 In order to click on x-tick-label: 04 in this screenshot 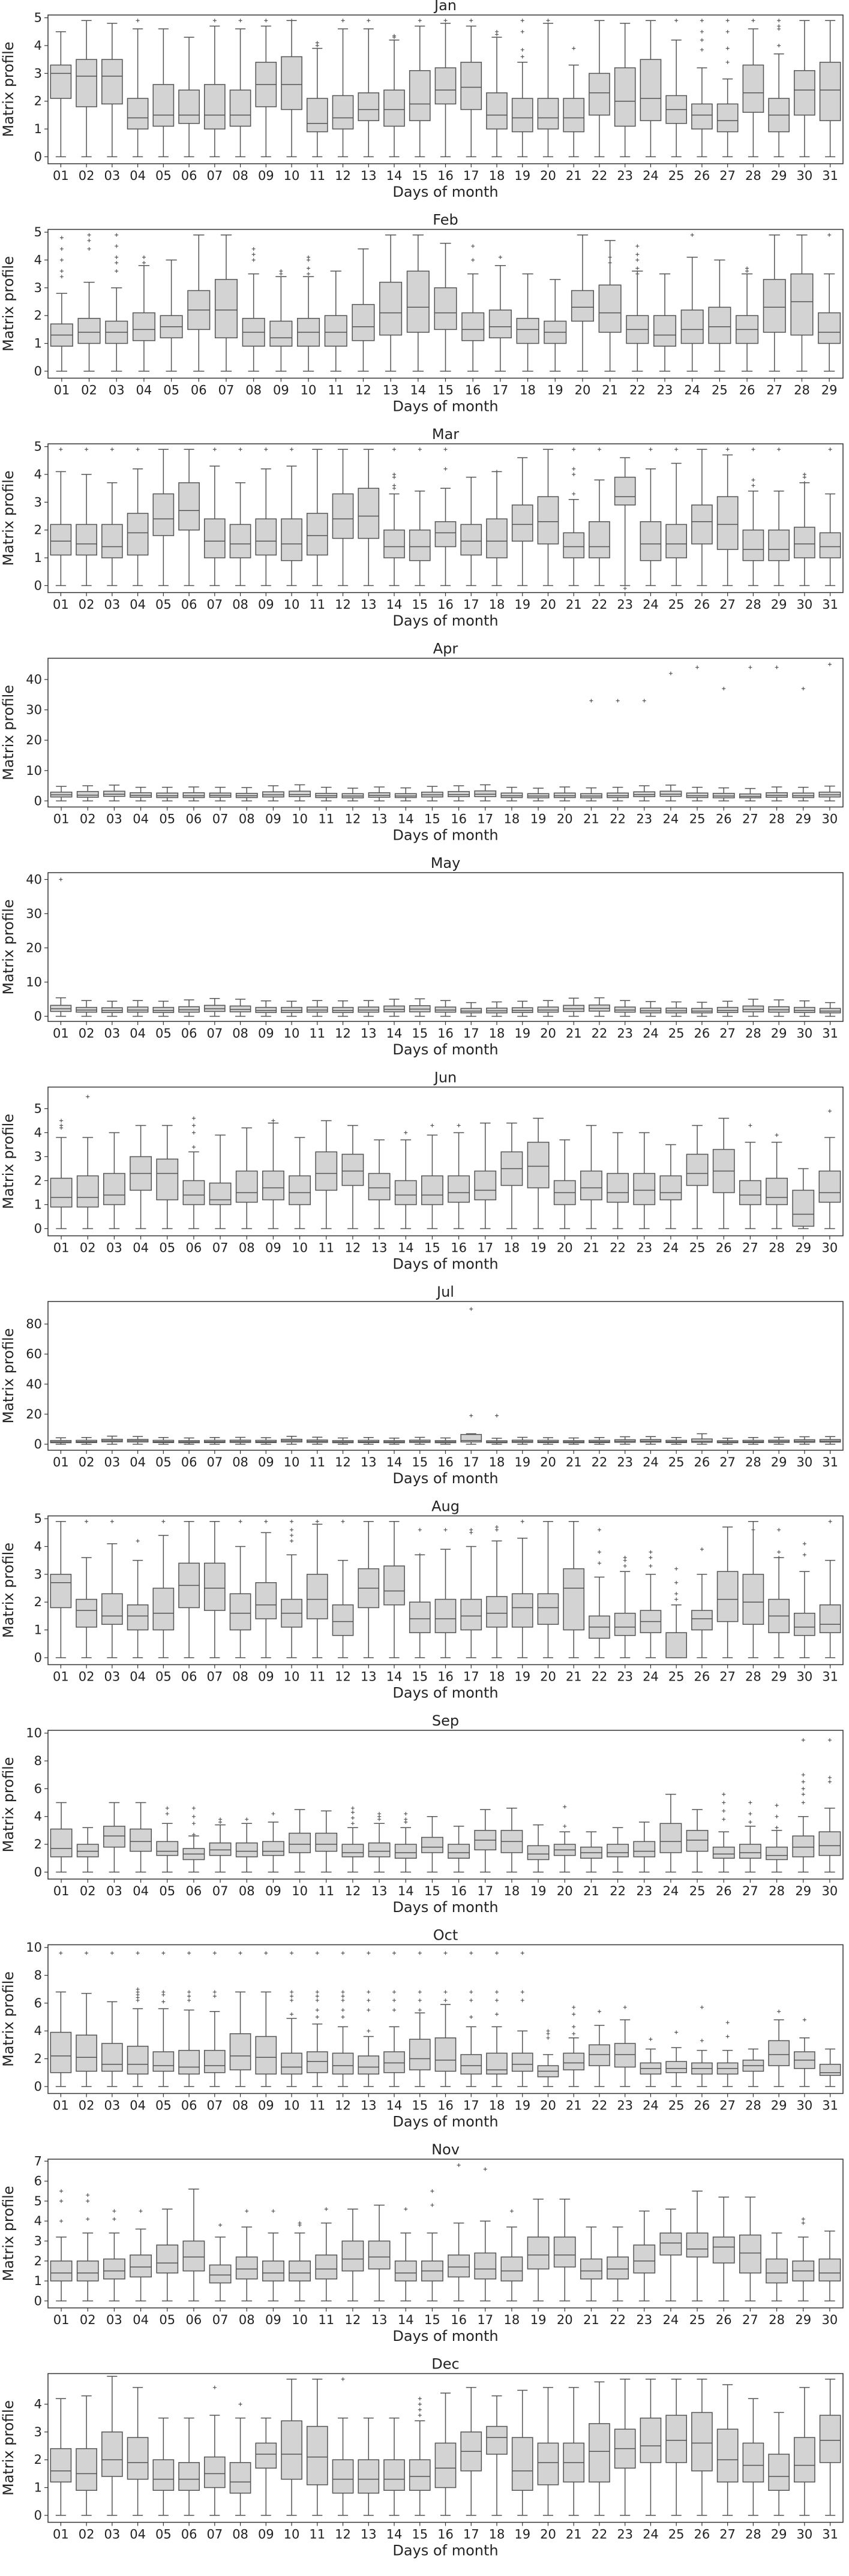, I will do `click(138, 2106)`.